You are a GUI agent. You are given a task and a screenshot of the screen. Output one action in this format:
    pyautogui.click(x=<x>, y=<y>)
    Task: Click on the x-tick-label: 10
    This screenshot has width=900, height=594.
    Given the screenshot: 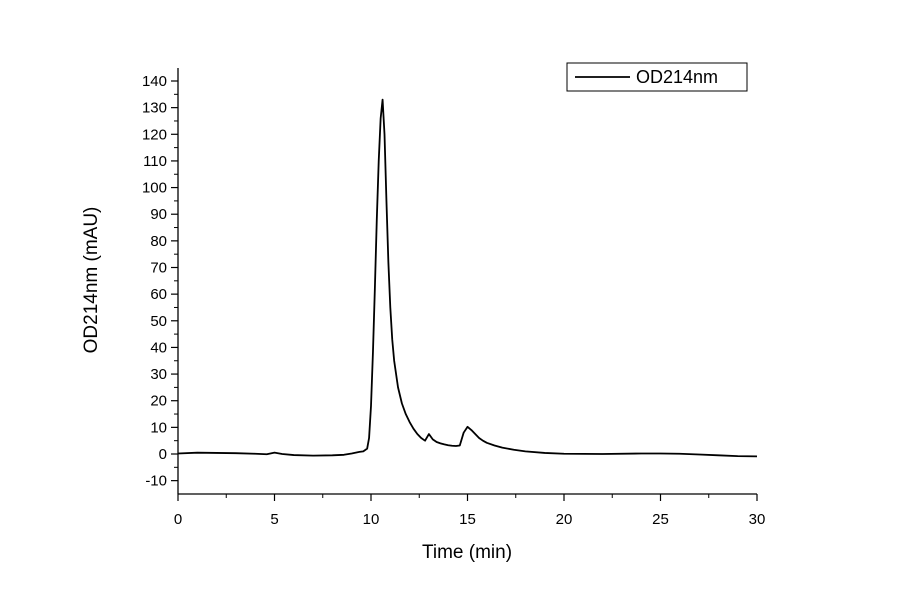 What is the action you would take?
    pyautogui.click(x=371, y=519)
    